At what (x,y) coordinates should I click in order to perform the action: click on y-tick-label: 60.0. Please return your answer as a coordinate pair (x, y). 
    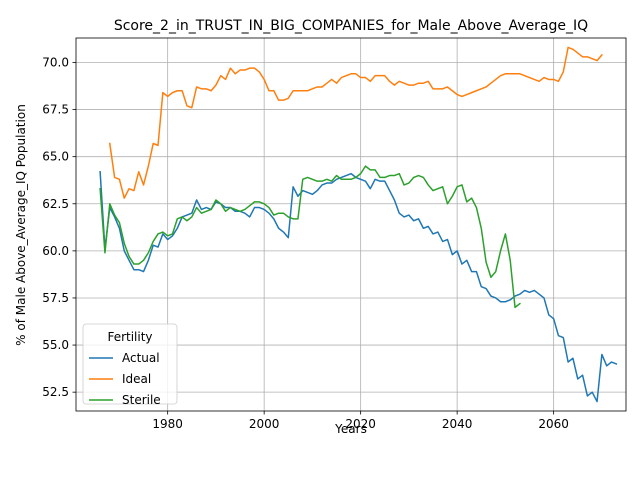
    Looking at the image, I should click on (55, 251).